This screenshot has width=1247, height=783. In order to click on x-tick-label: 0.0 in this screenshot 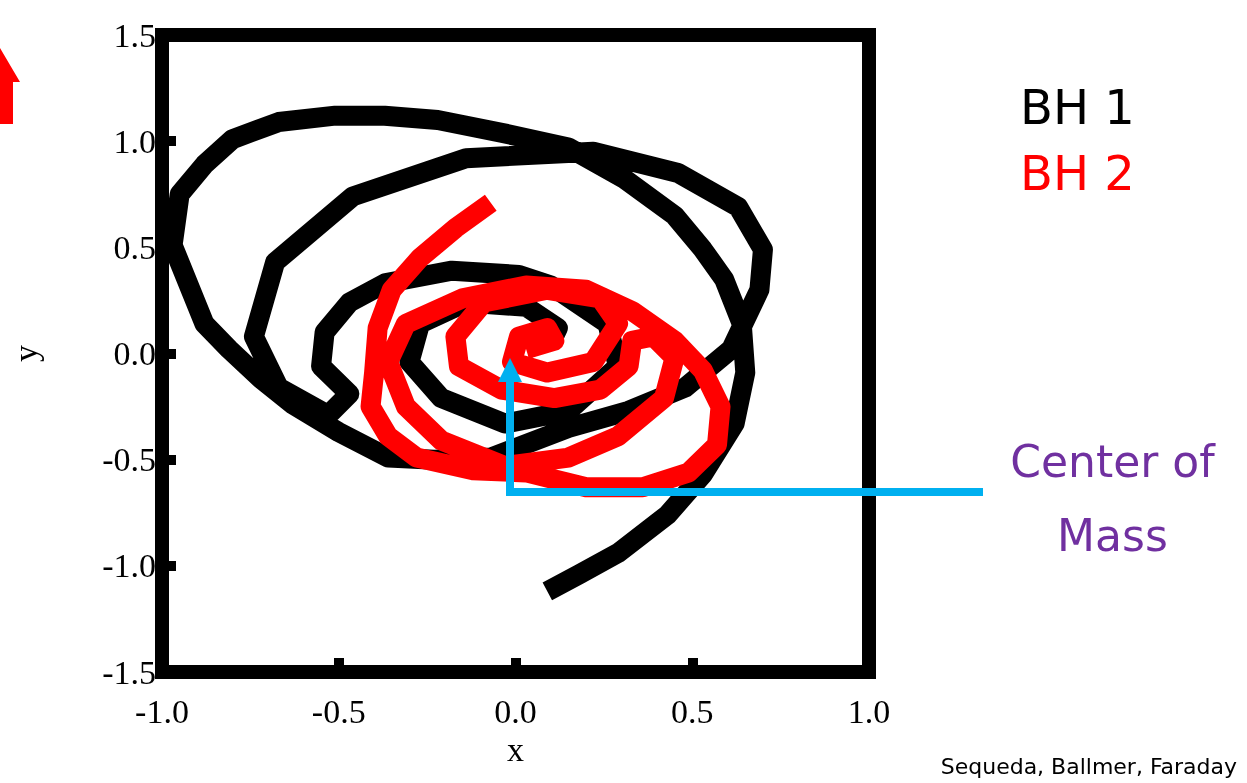, I will do `click(515, 711)`.